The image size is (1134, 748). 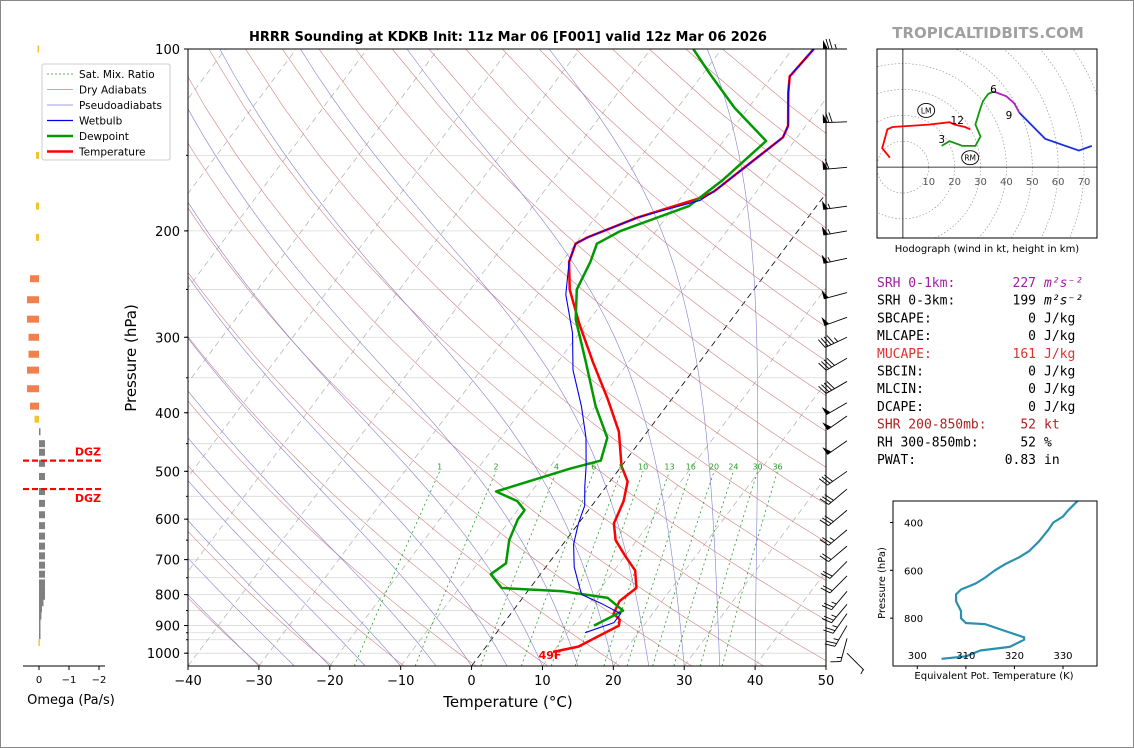 I want to click on omega-tick-label: −1, so click(x=69, y=680).